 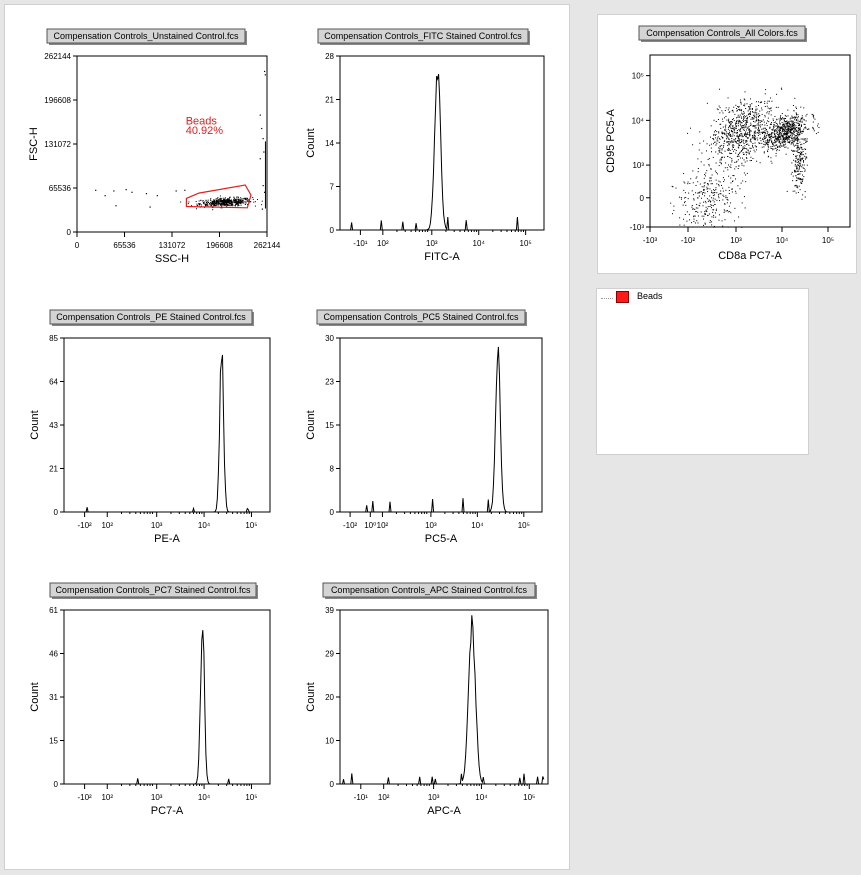 What do you see at coordinates (329, 338) in the screenshot?
I see `y-tick-label: 30` at bounding box center [329, 338].